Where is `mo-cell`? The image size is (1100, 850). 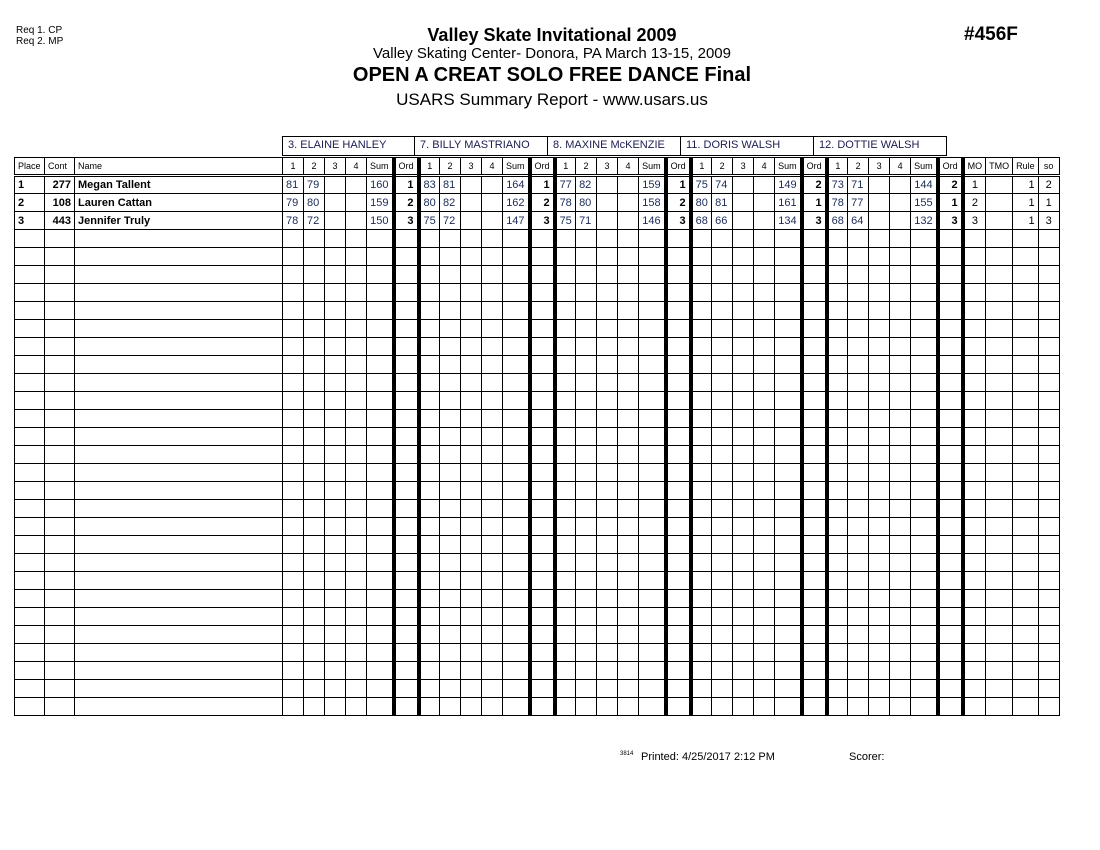
mo-cell is located at coordinates (974, 418).